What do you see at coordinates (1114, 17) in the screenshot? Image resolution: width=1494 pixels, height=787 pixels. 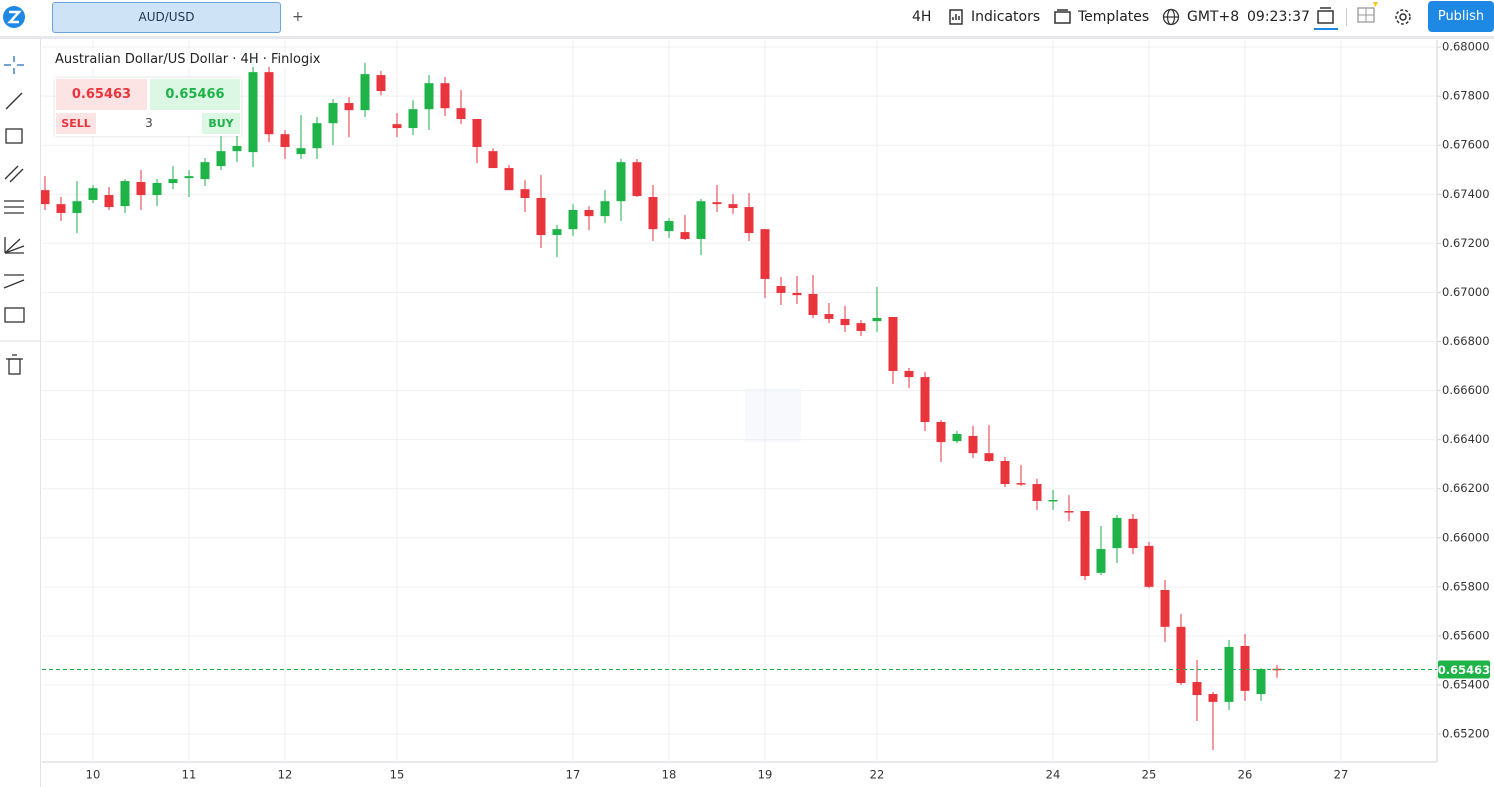 I see `templates: Templates` at bounding box center [1114, 17].